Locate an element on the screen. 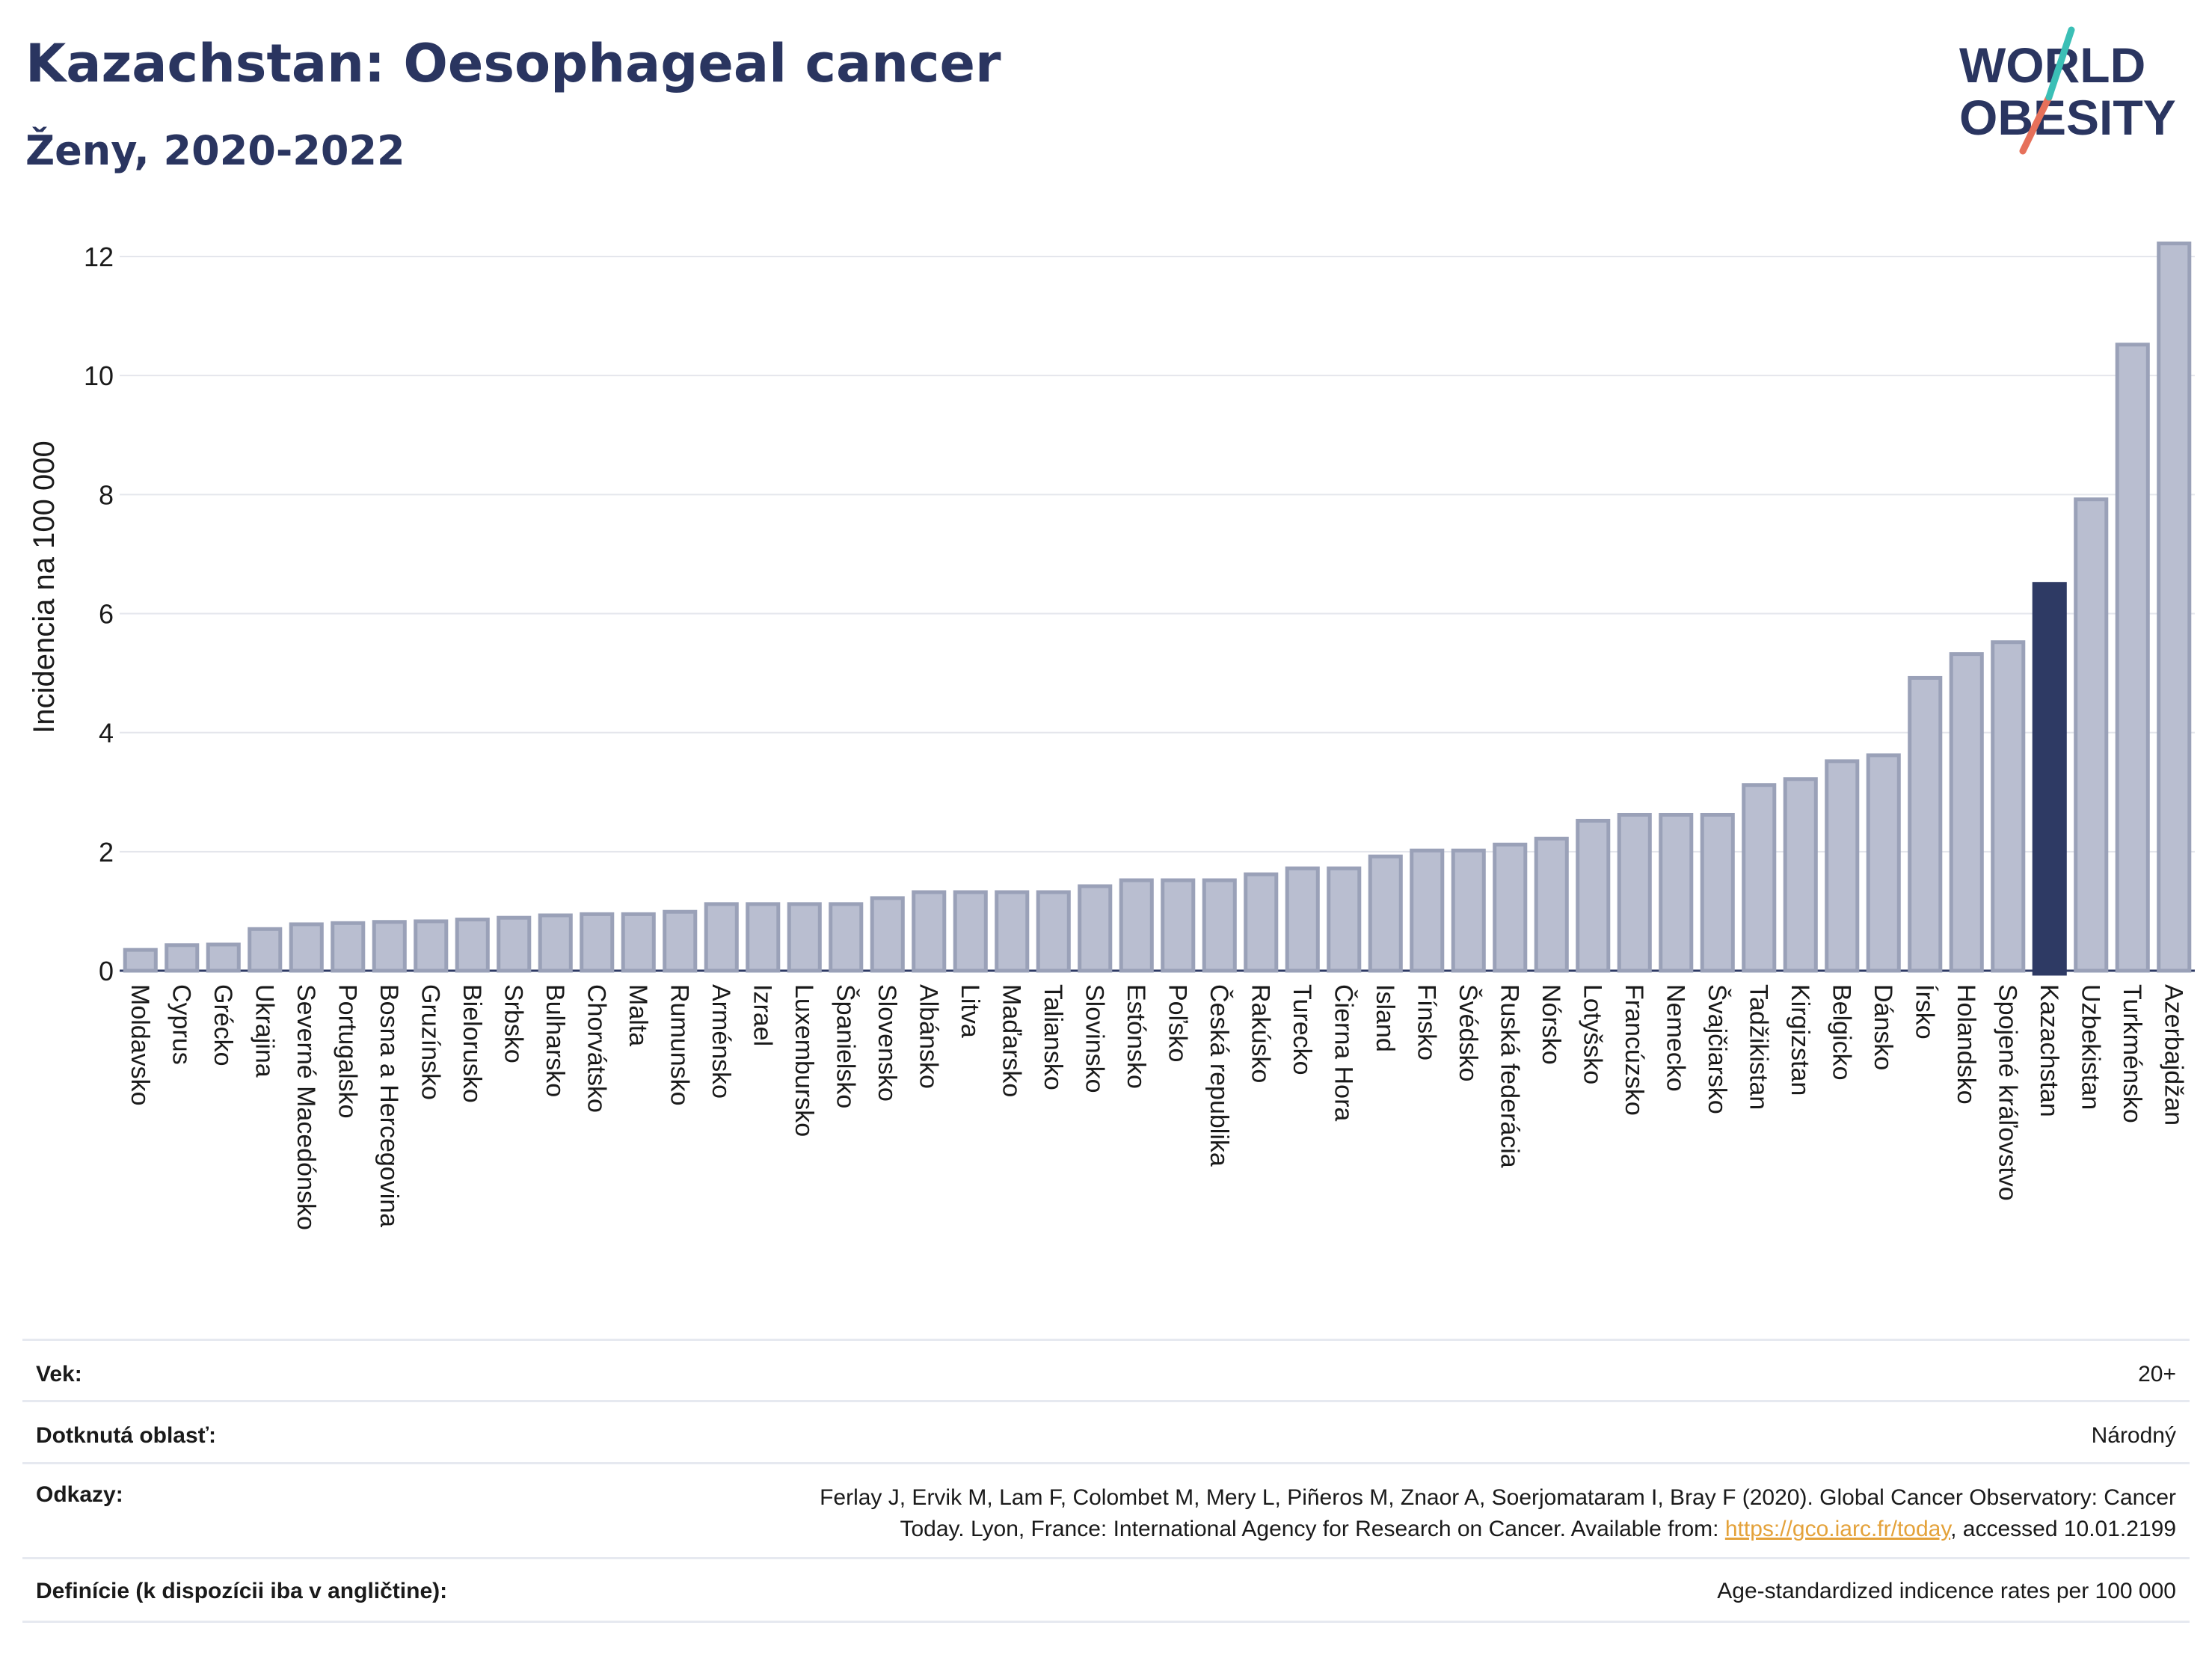 This screenshot has height=1655, width=2212. y-axis-label: Incidencia na 100 000 is located at coordinates (44, 586).